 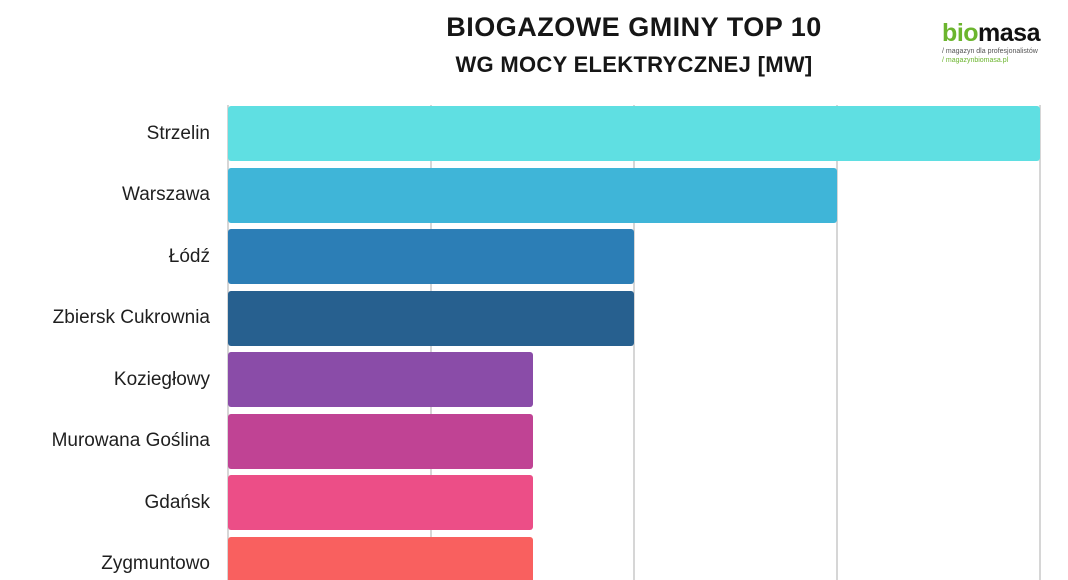 I want to click on category-label: Koziegłowy, so click(x=161, y=379).